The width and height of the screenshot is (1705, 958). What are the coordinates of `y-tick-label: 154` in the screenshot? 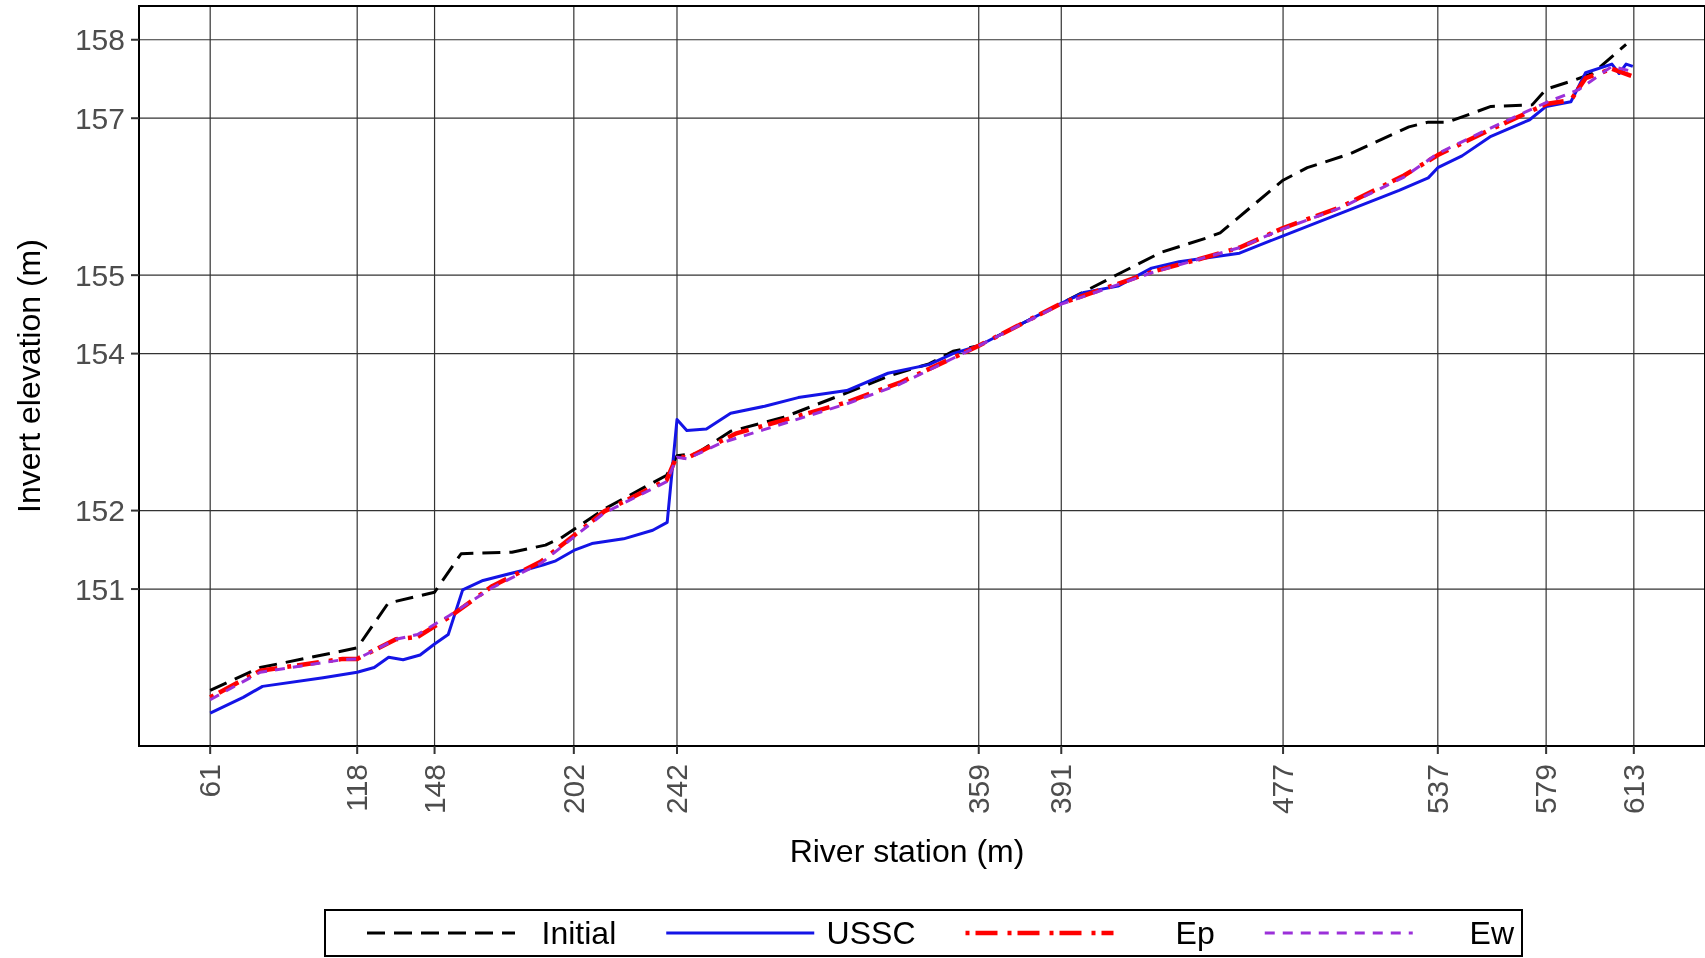 It's located at (99, 354).